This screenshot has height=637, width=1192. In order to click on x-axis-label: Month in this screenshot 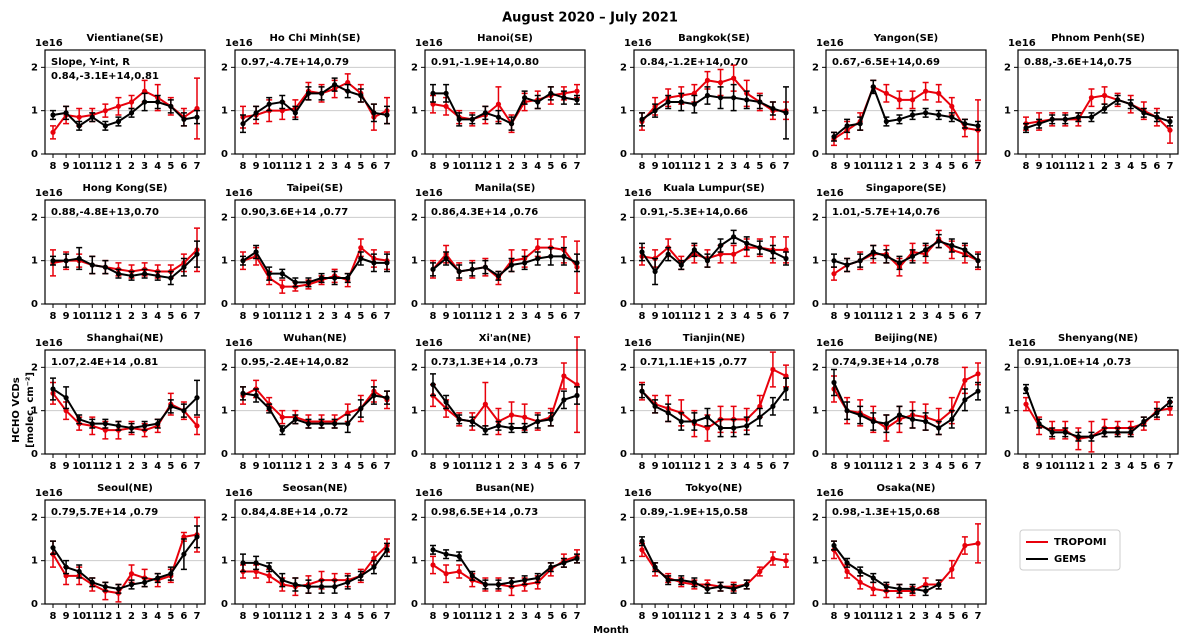, I will do `click(611, 630)`.